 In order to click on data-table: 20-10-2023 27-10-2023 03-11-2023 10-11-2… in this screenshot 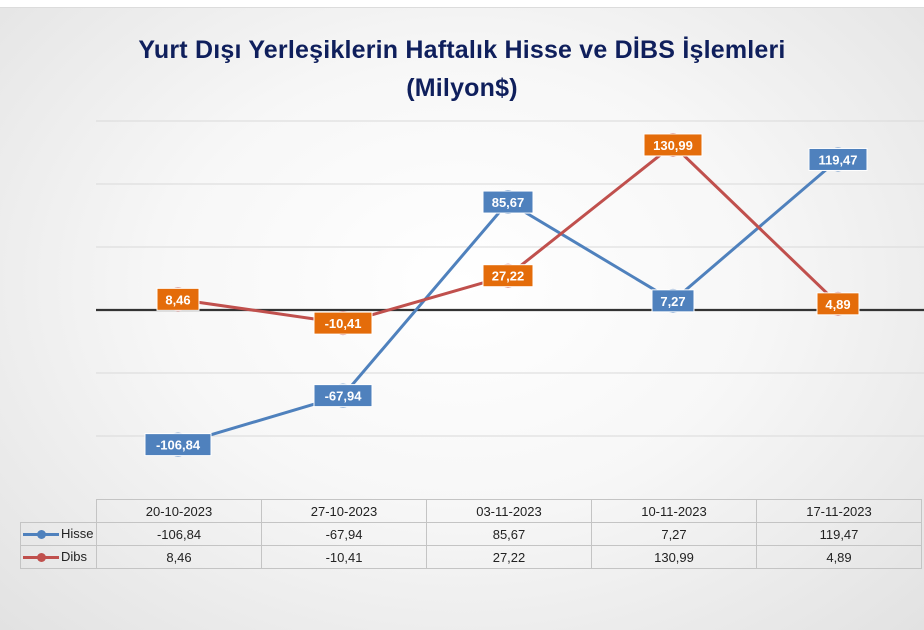, I will do `click(471, 534)`.